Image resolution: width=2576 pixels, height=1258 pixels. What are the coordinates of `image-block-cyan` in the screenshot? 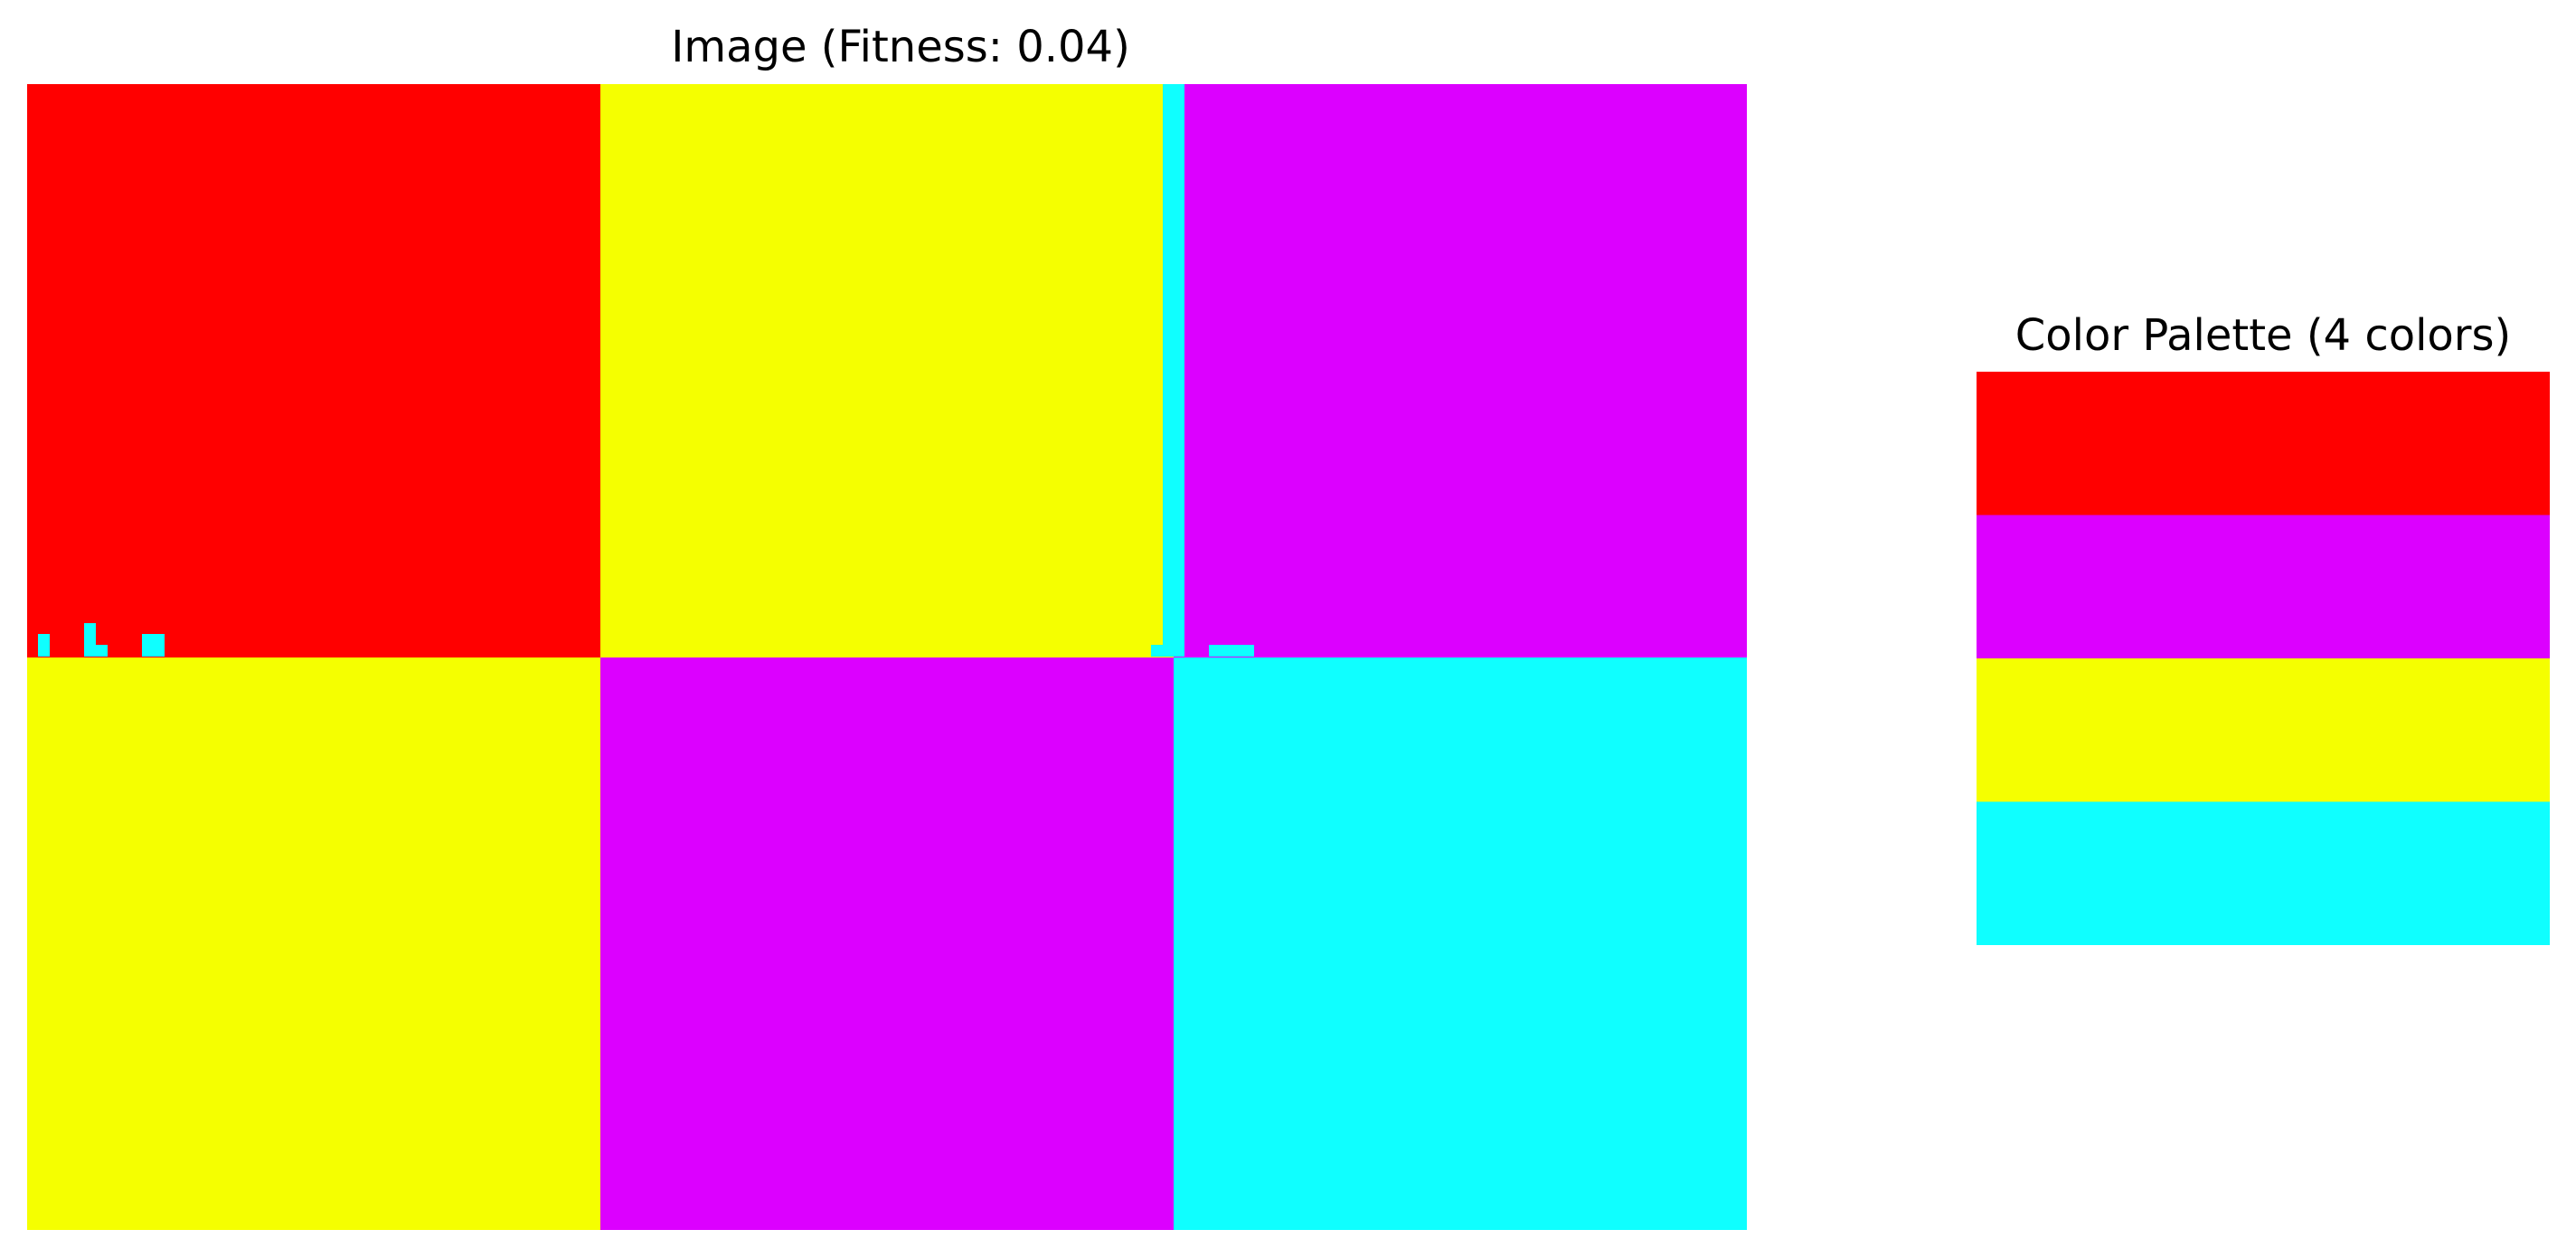 It's located at (1460, 943).